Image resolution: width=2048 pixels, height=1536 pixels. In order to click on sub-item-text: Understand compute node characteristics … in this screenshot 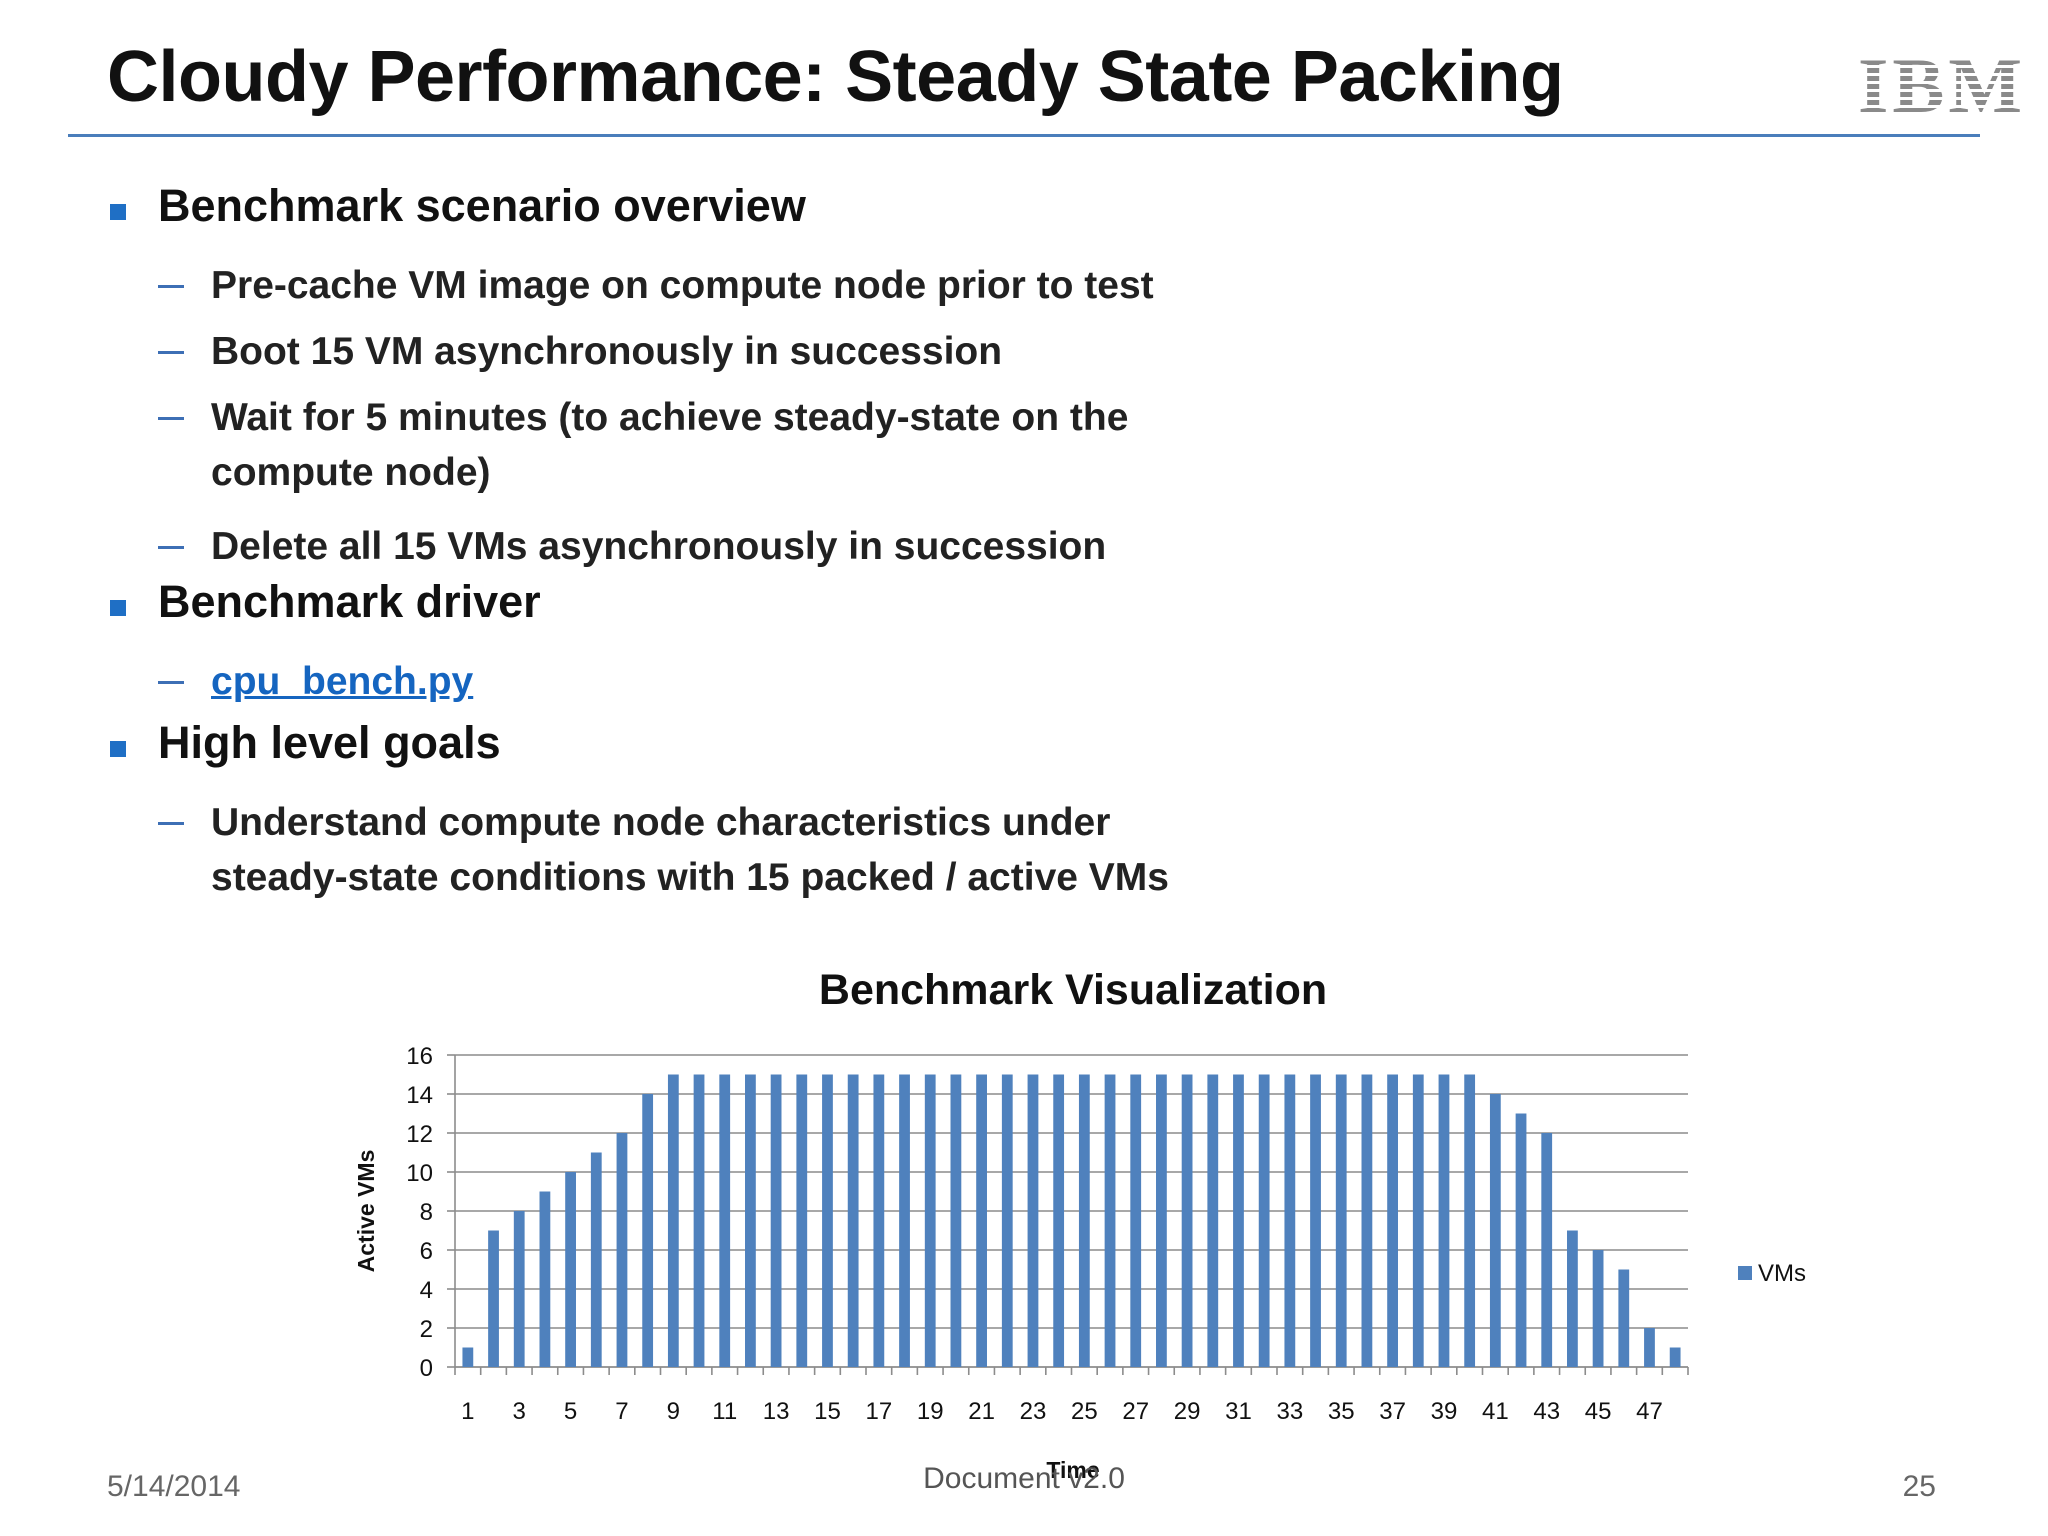, I will do `click(661, 822)`.